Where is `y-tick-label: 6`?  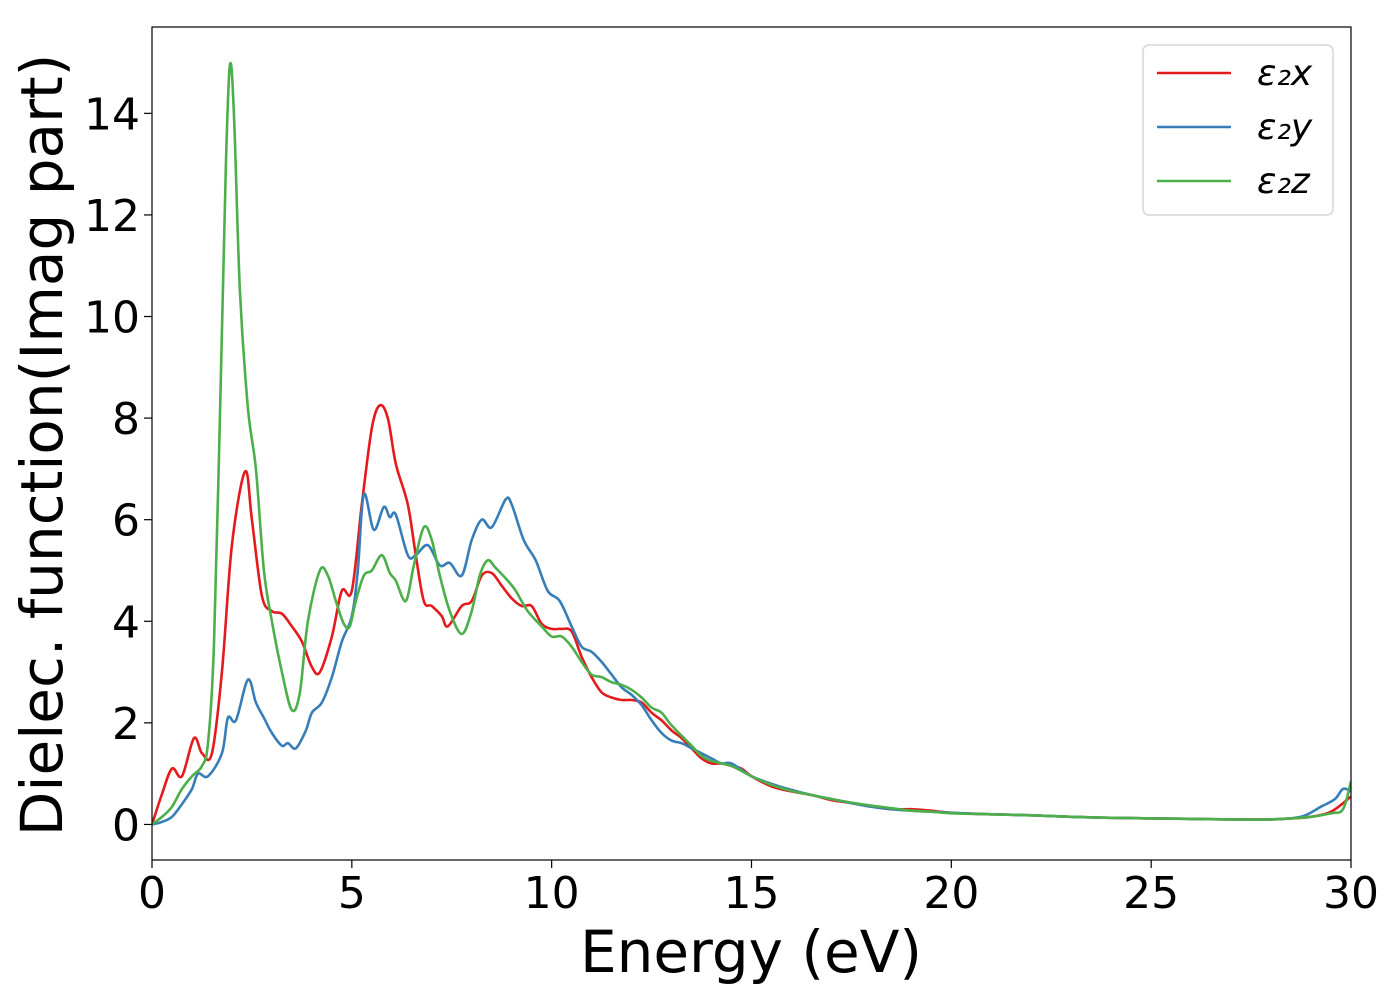
y-tick-label: 6 is located at coordinates (126, 521).